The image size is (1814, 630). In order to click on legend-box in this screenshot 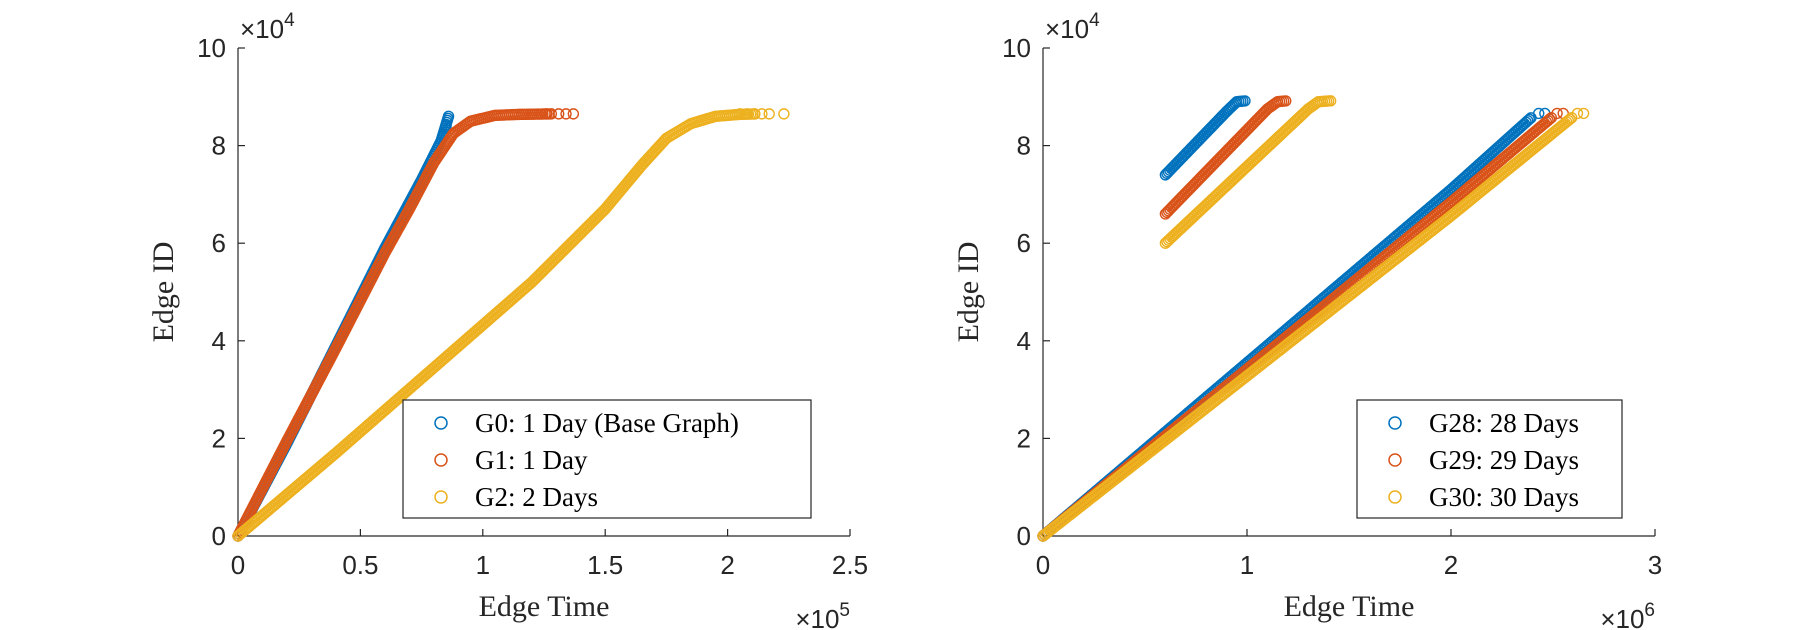, I will do `click(607, 459)`.